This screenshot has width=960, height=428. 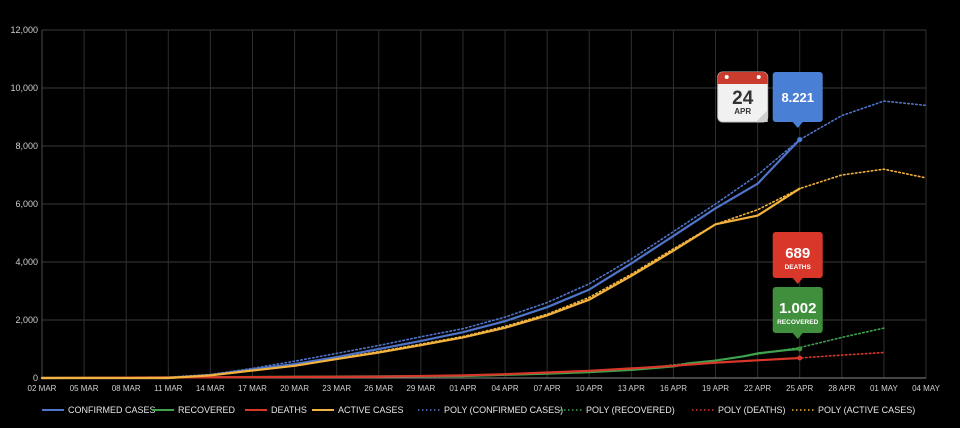 What do you see at coordinates (336, 388) in the screenshot?
I see `x-tick-label: 23 MAR` at bounding box center [336, 388].